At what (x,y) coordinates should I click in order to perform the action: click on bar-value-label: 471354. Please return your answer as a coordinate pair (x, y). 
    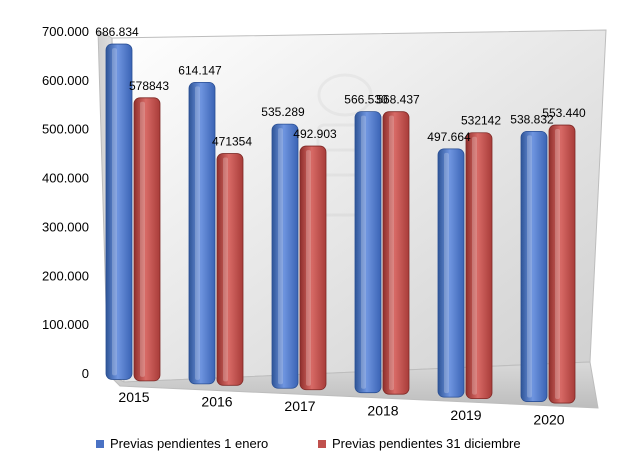
    Looking at the image, I should click on (232, 142).